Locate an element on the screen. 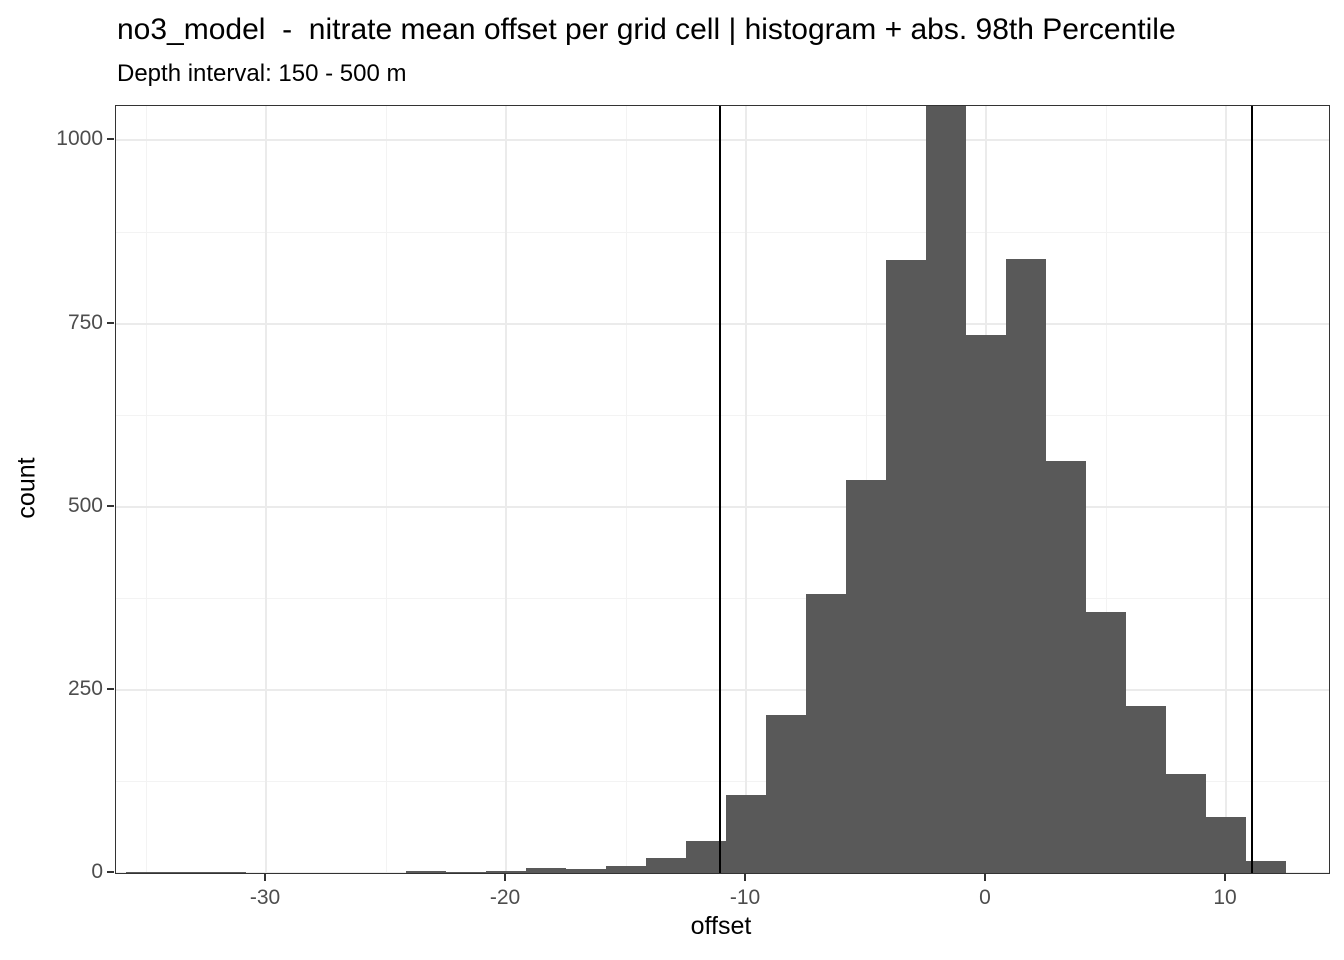 The width and height of the screenshot is (1344, 960). x-tick-label: -20 is located at coordinates (505, 897).